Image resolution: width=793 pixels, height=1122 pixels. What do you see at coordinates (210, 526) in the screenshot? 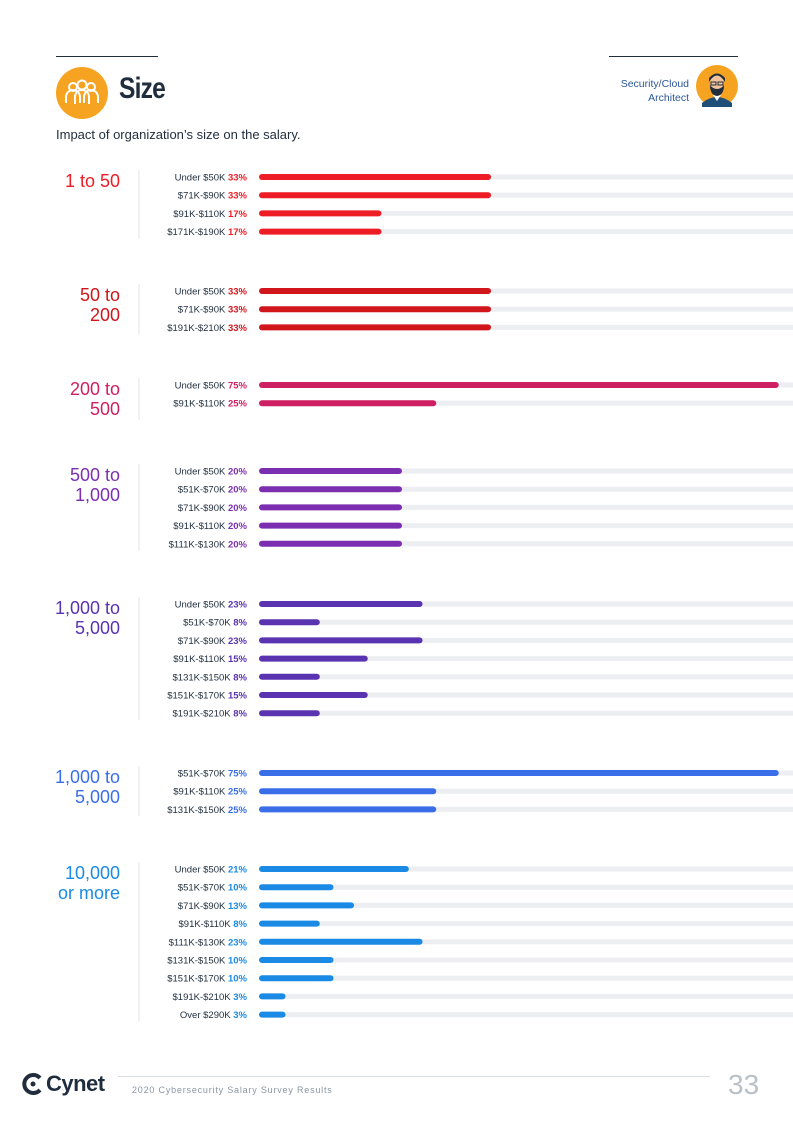
I see `bar-category-label: $91K-$110K 20%` at bounding box center [210, 526].